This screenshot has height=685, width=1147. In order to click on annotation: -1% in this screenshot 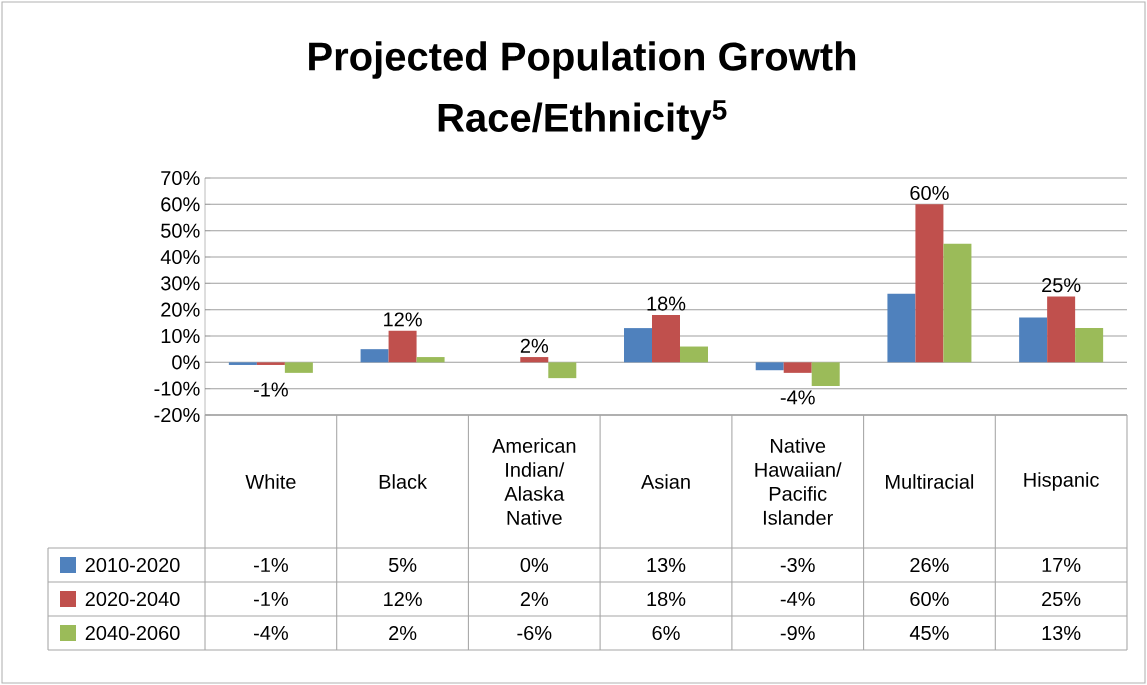, I will do `click(270, 389)`.